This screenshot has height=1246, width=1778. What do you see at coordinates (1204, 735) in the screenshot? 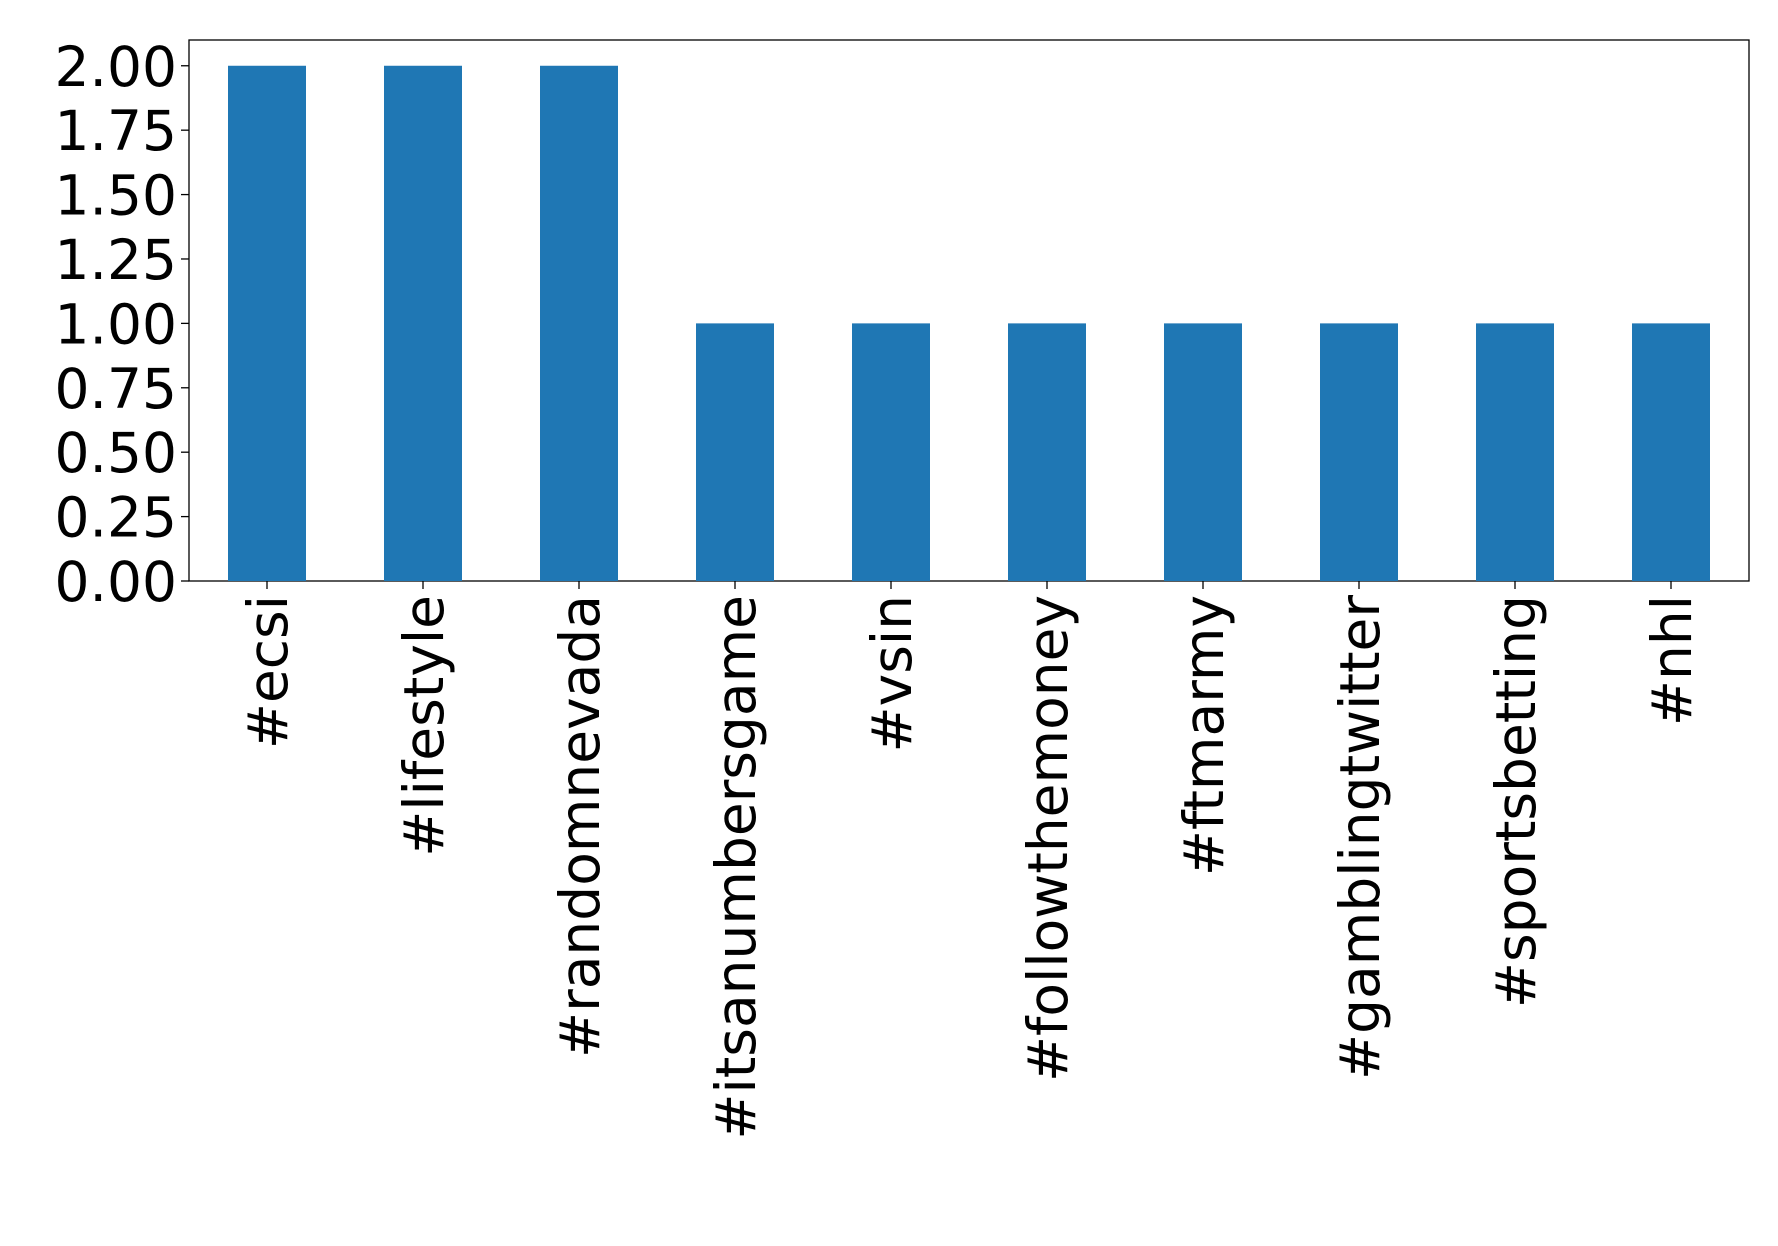
I see `x-tick-label: #ftmarmy` at bounding box center [1204, 735].